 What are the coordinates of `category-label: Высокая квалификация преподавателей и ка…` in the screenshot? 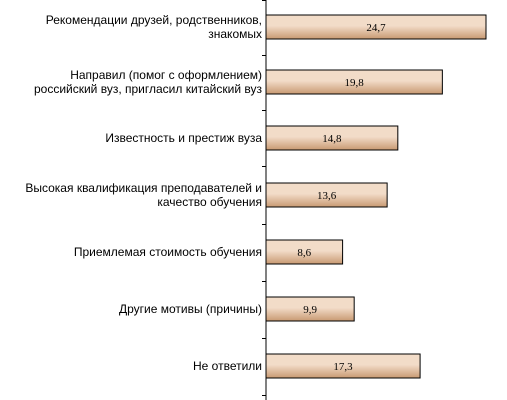 It's located at (143, 195).